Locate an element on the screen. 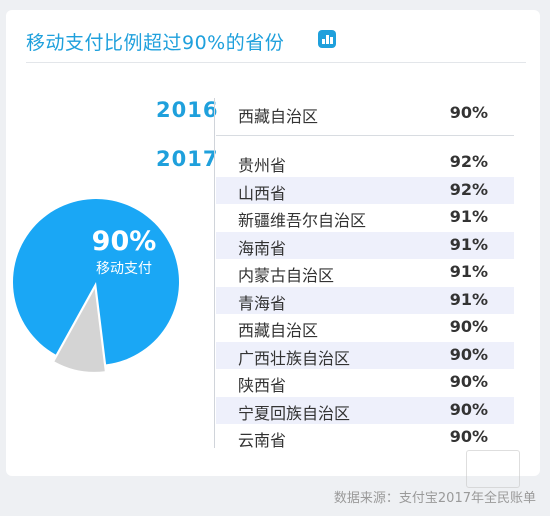 This screenshot has height=516, width=550. table-row: 新疆维吾尔自治区 91% is located at coordinates (365, 217).